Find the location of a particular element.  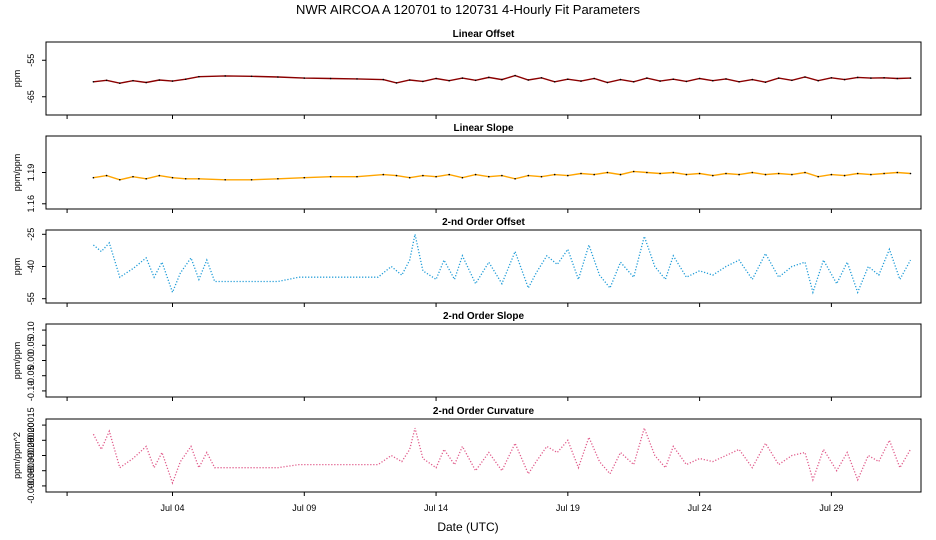

y-tick-label: 0.00 is located at coordinates (31, 361).